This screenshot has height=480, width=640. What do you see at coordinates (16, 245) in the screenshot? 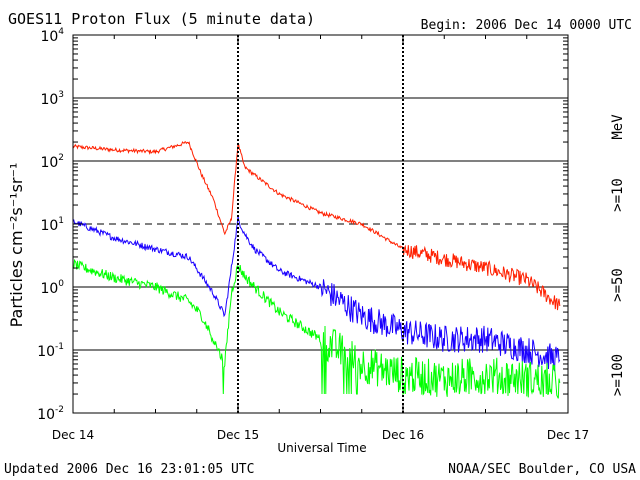
I see `y-axis-label: Particles cm⁻²s⁻¹sr⁻¹` at bounding box center [16, 245].